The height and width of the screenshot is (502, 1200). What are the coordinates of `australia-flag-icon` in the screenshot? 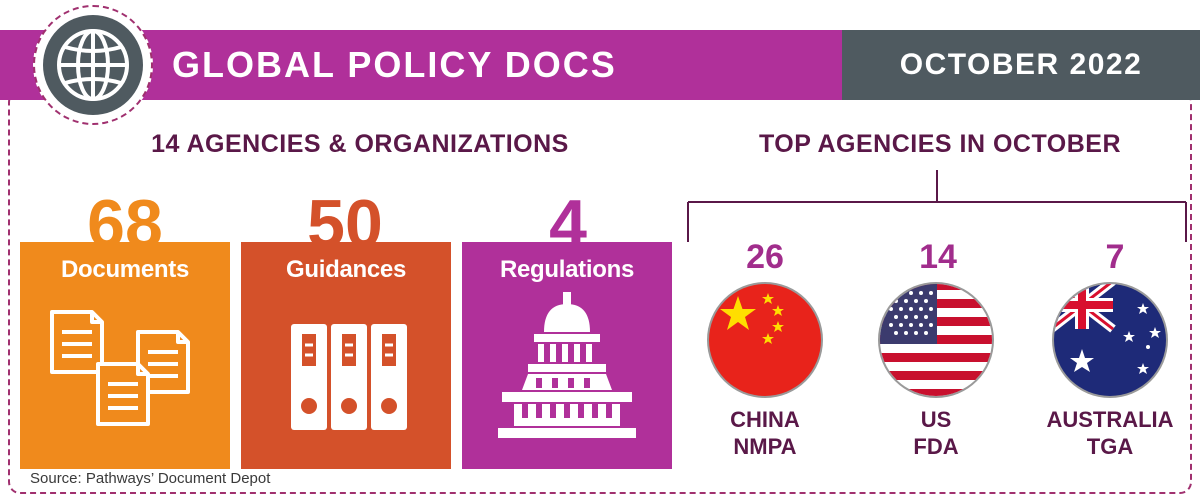 It's located at (1110, 340).